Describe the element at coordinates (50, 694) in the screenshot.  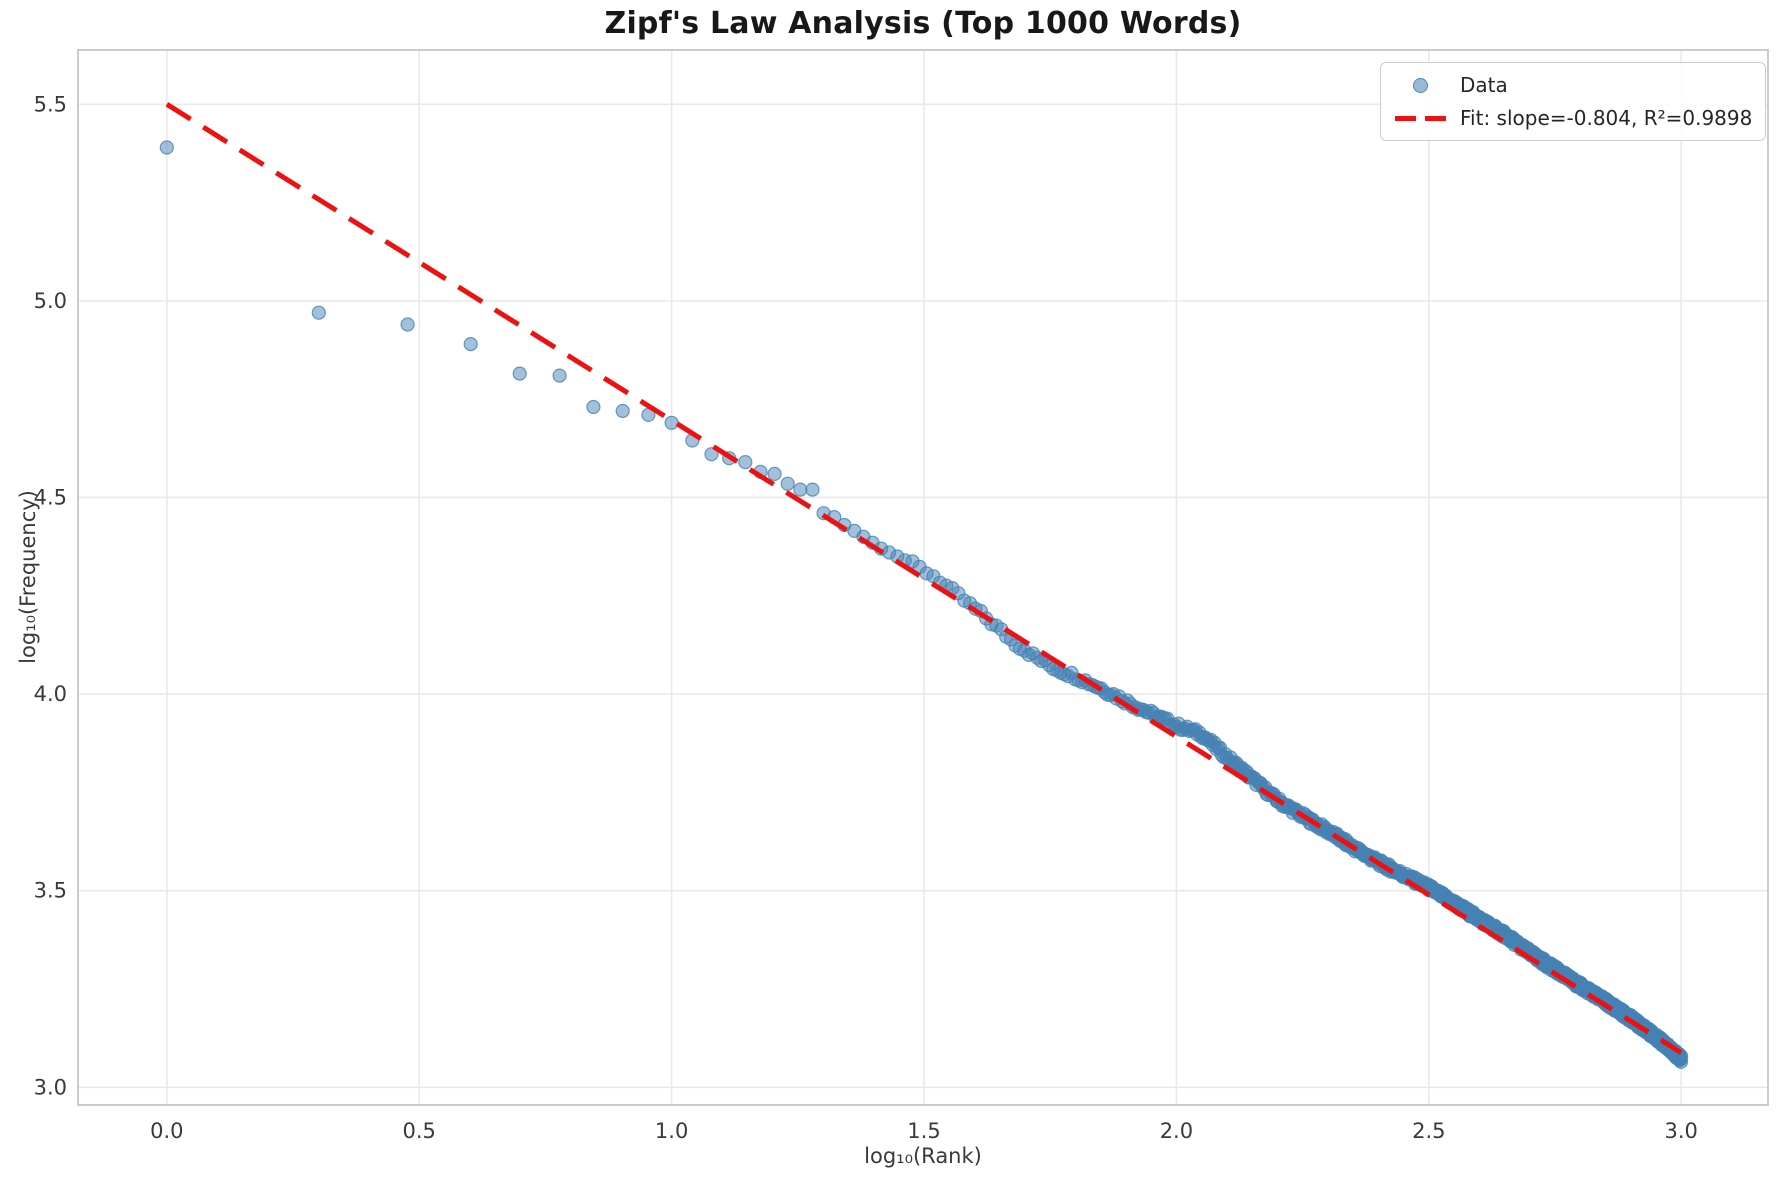
I see `y-tick-label: 4.0` at that location.